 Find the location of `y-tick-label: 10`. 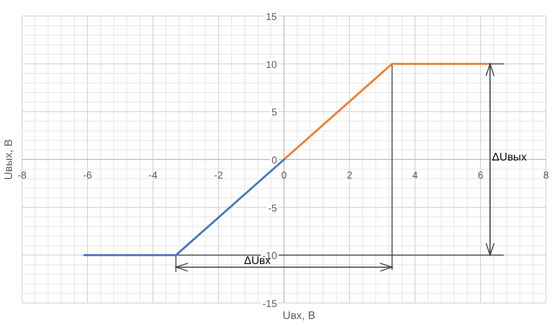

y-tick-label: 10 is located at coordinates (272, 65).